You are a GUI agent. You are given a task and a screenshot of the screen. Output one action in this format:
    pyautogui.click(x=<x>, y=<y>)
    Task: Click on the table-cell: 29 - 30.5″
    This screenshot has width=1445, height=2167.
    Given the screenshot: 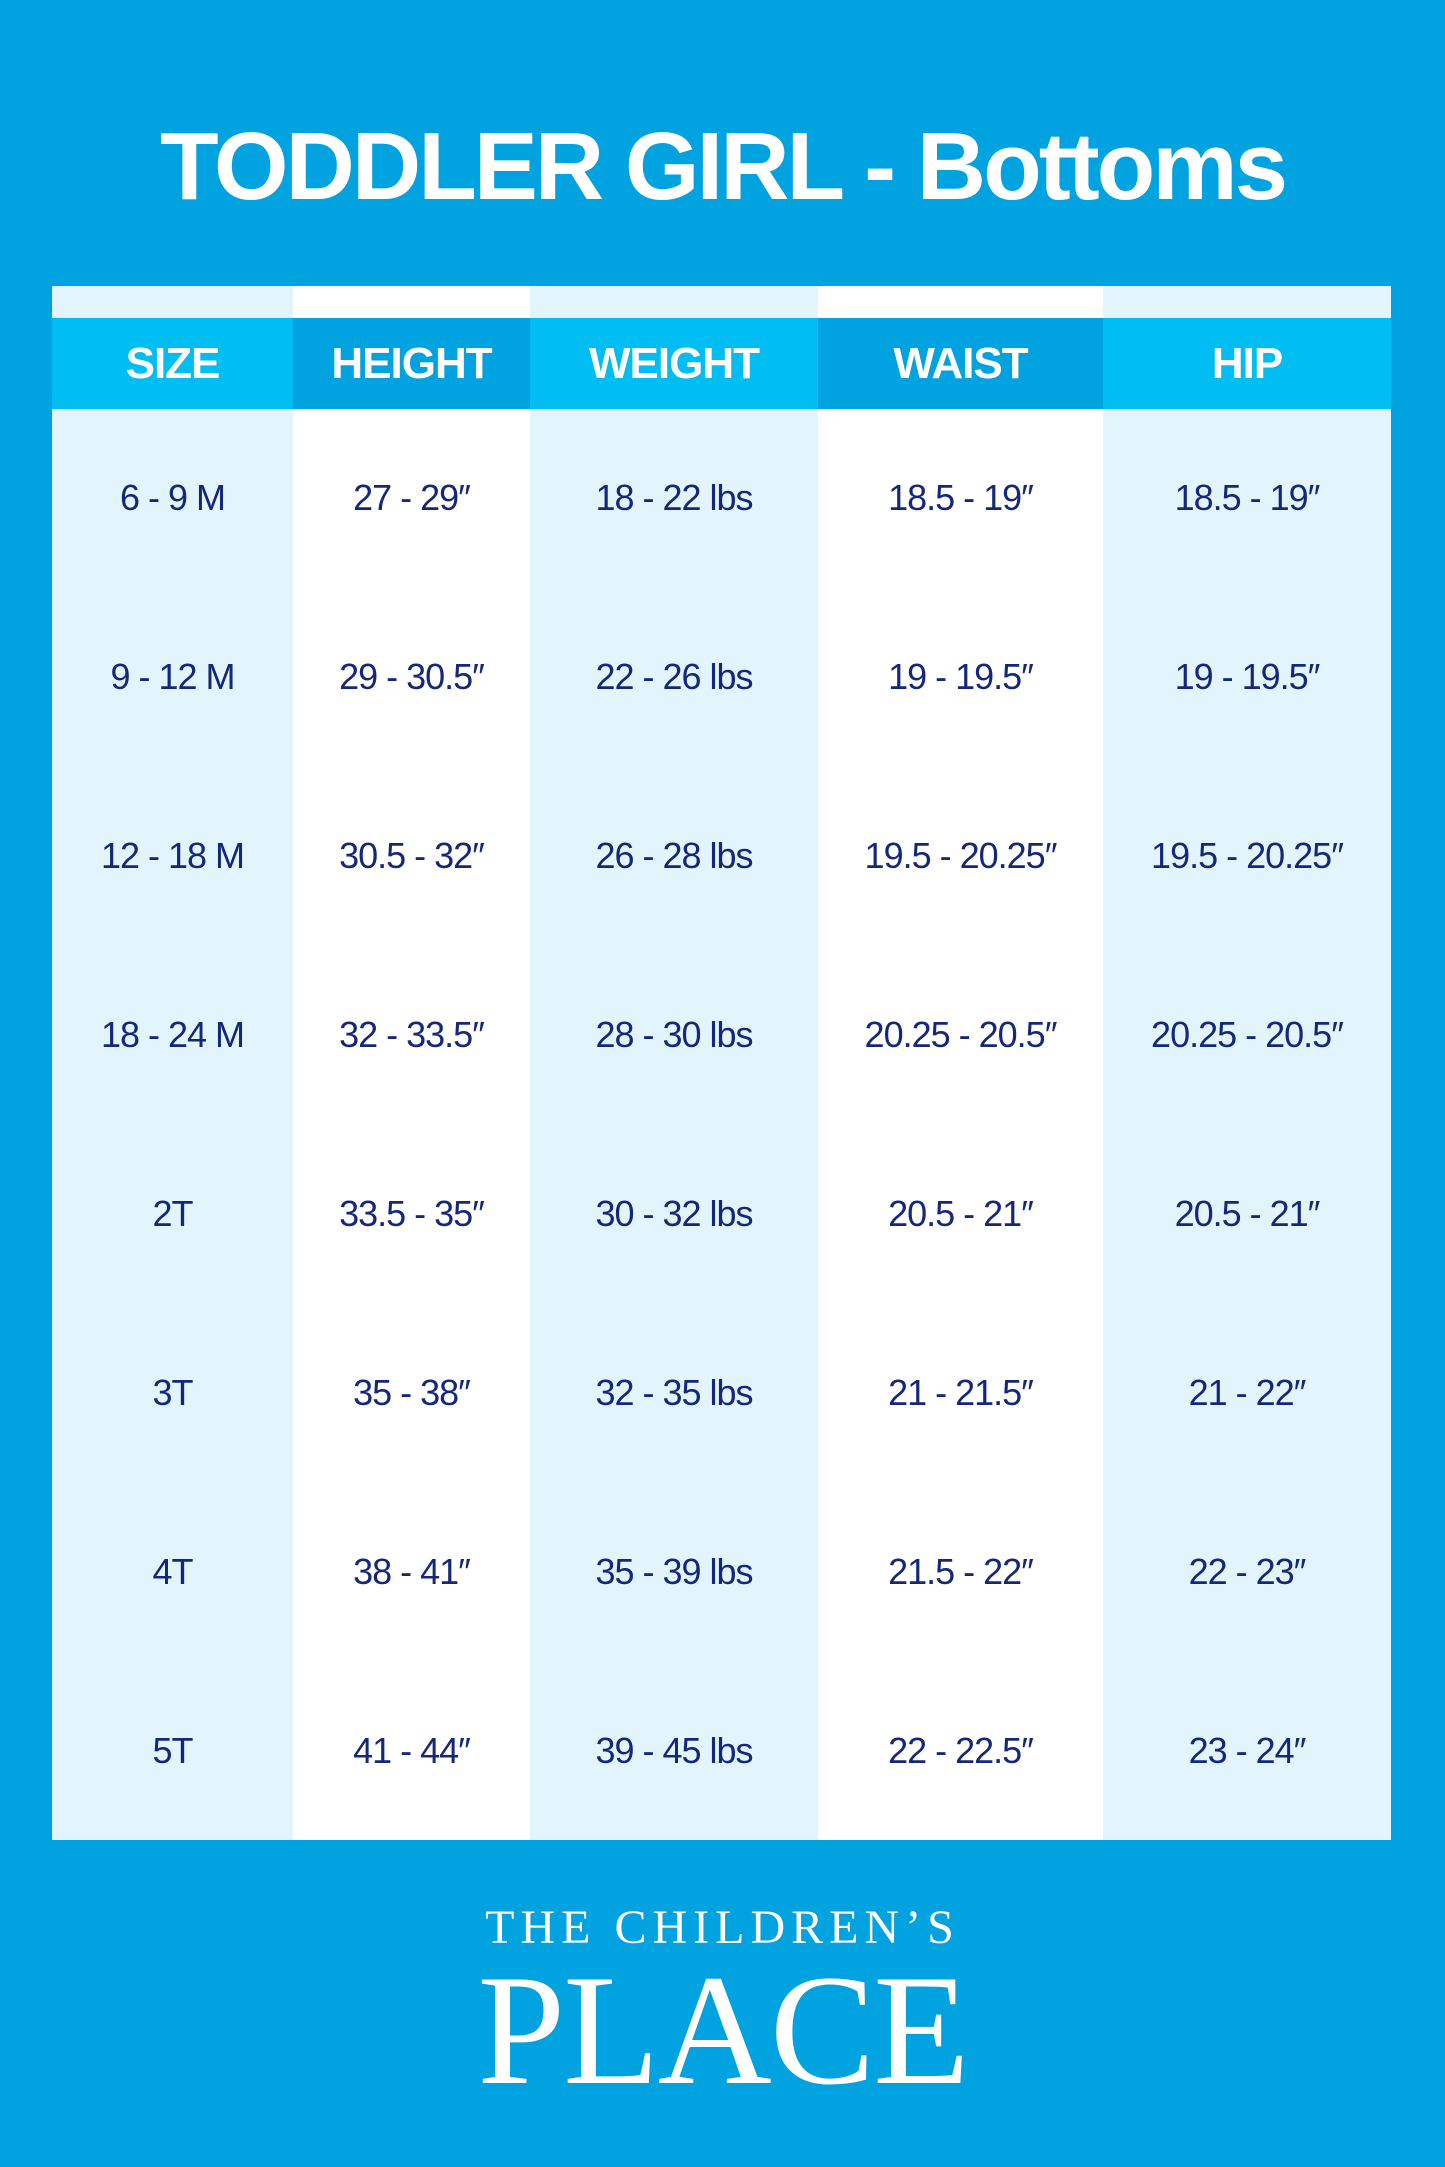 What is the action you would take?
    pyautogui.click(x=412, y=677)
    